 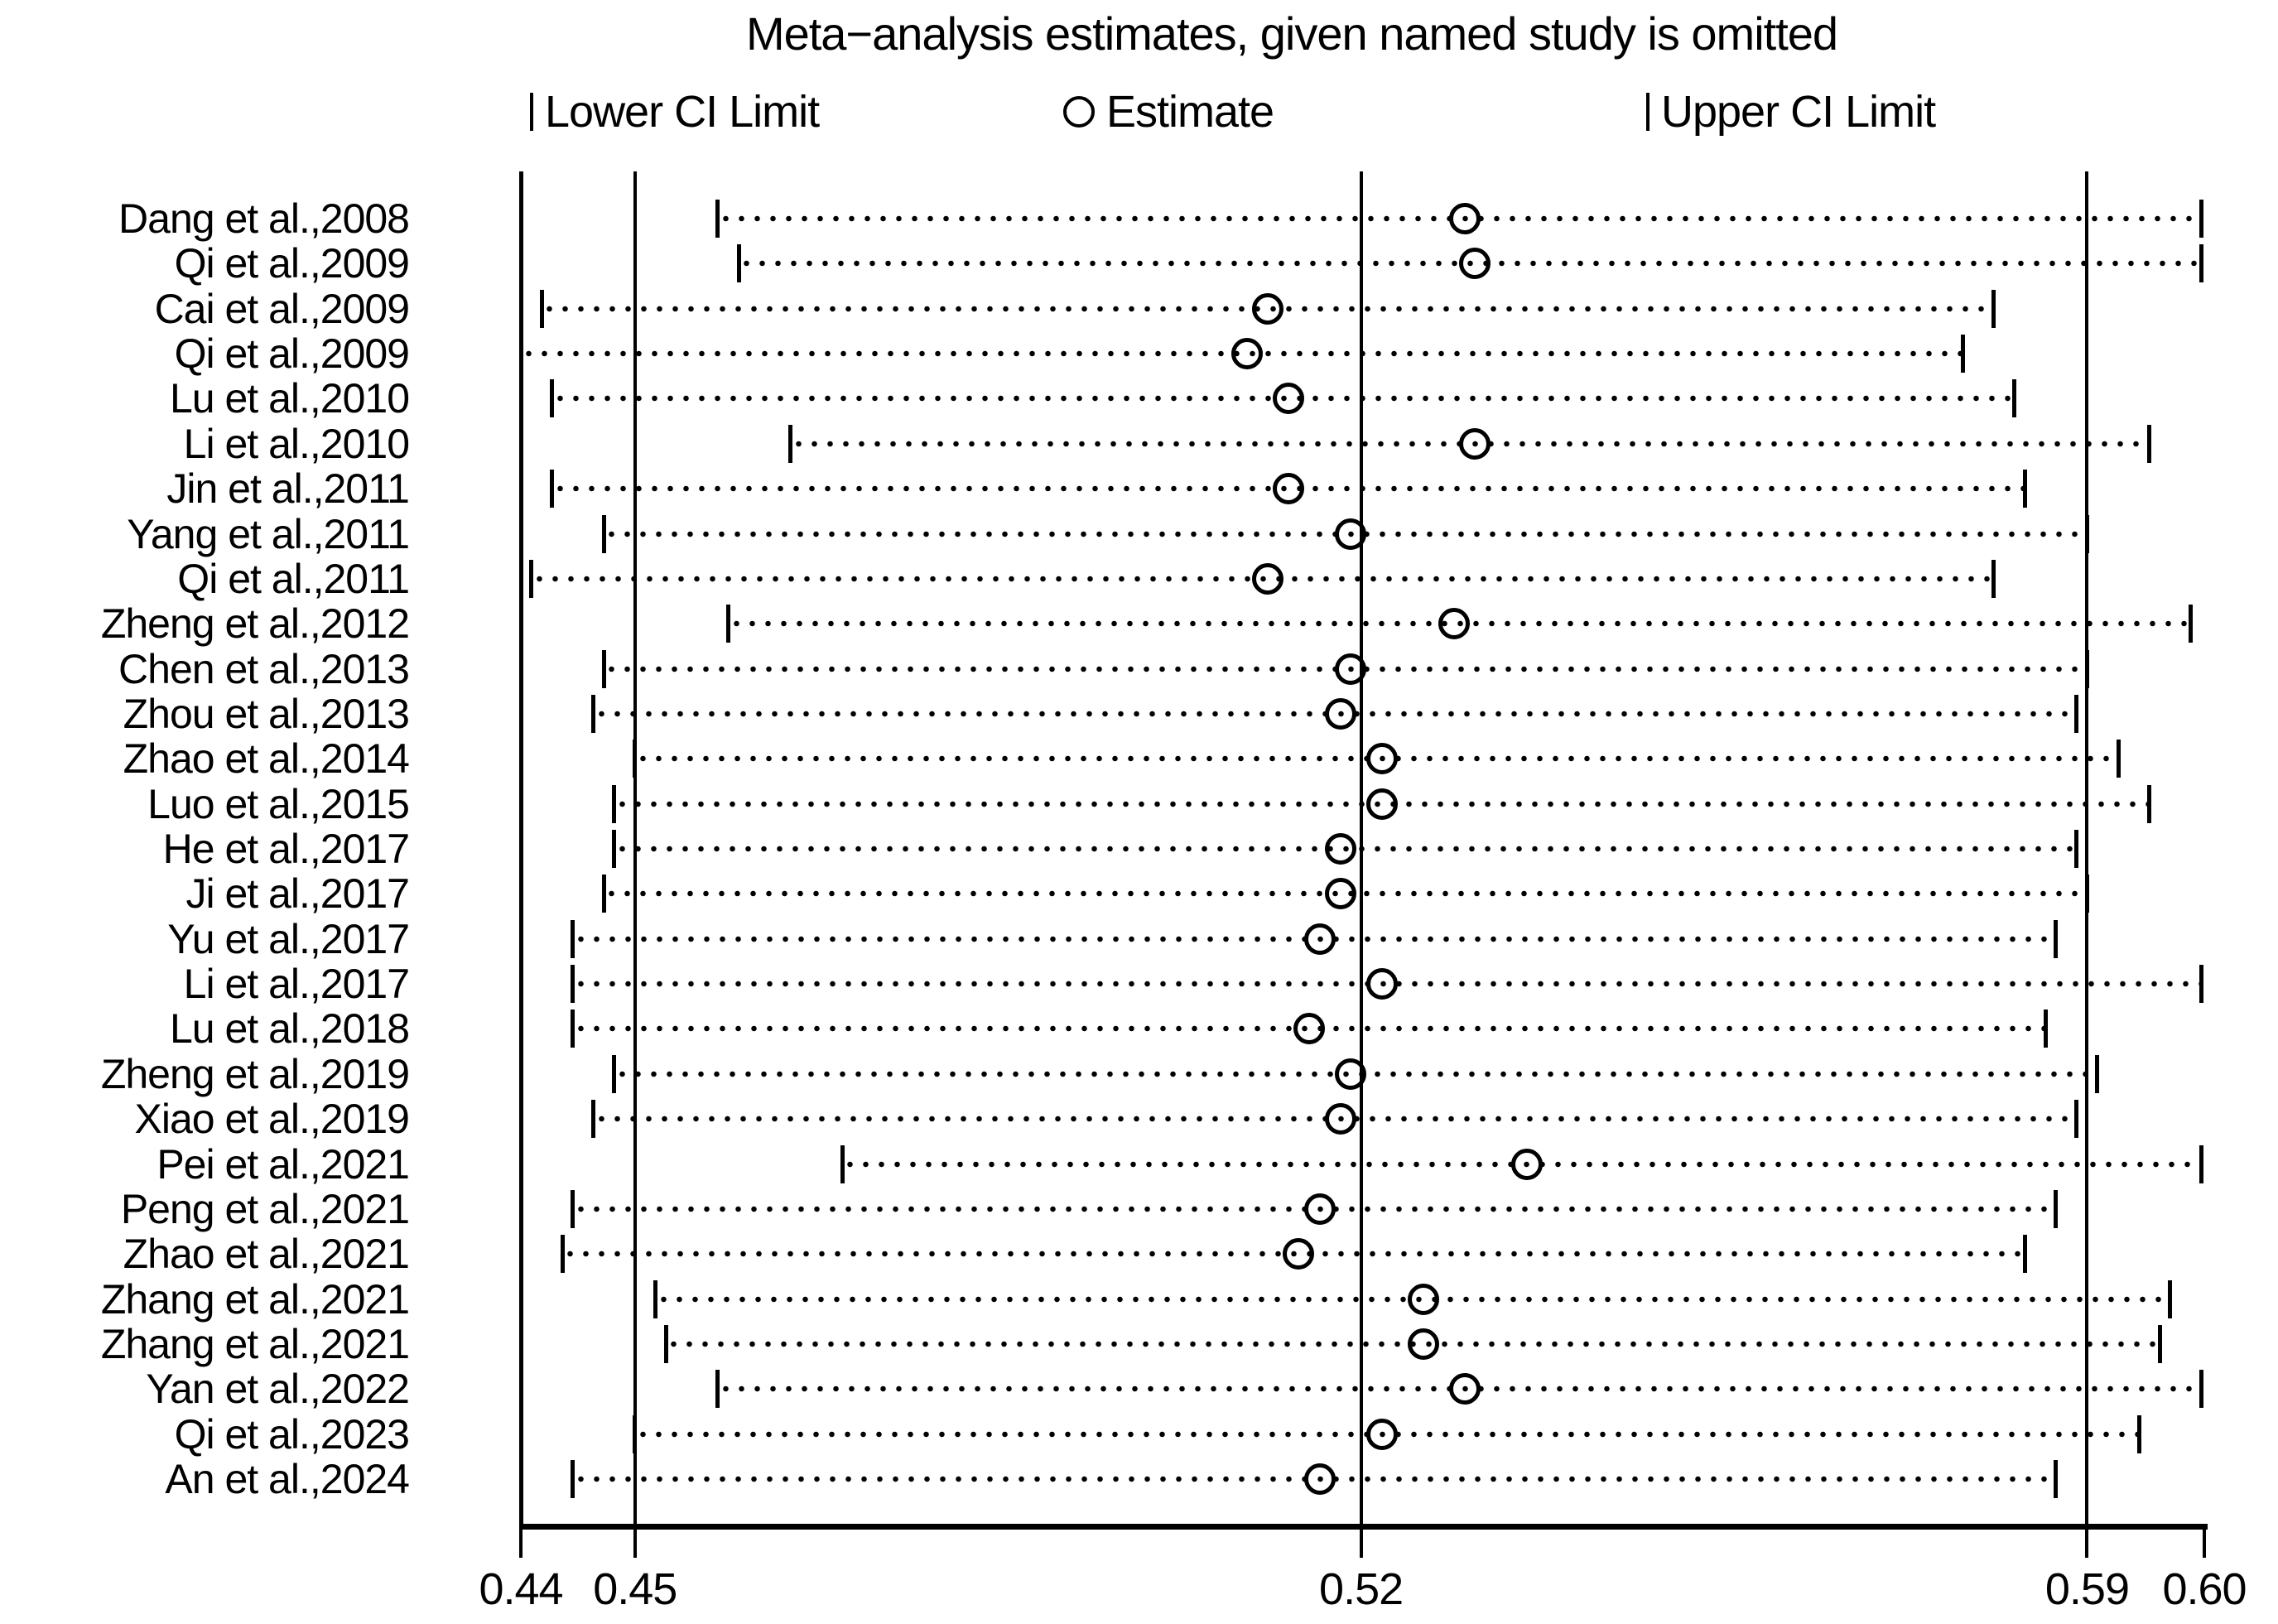 I want to click on reference-gridline, so click(x=2087, y=850).